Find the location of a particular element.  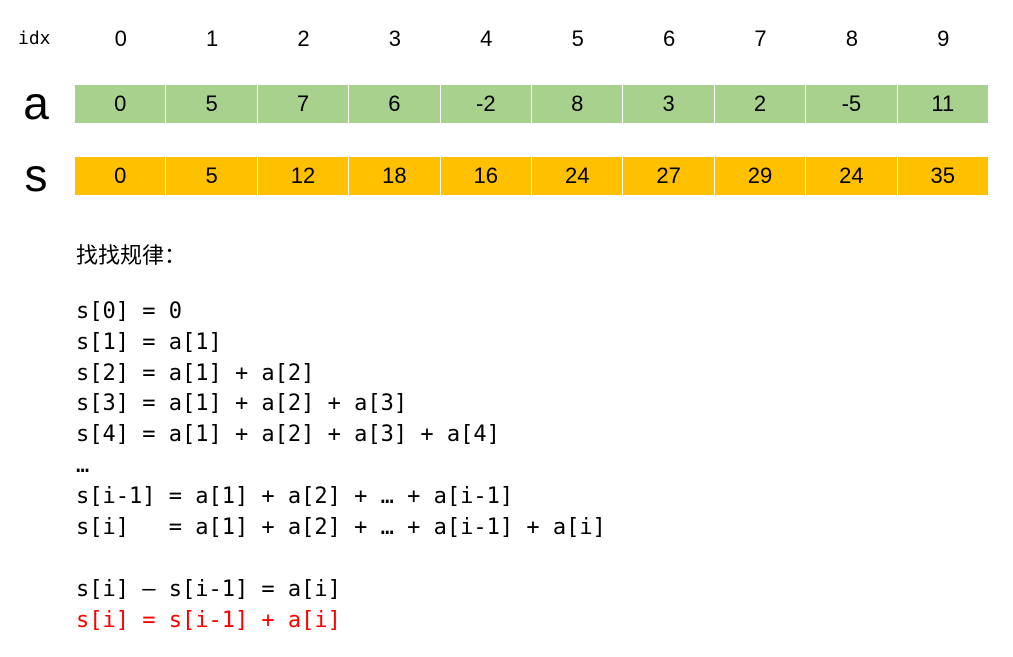

formula-line: s[i] = a[1] + a[2] + … + a[i-1] + a[i] is located at coordinates (341, 527).